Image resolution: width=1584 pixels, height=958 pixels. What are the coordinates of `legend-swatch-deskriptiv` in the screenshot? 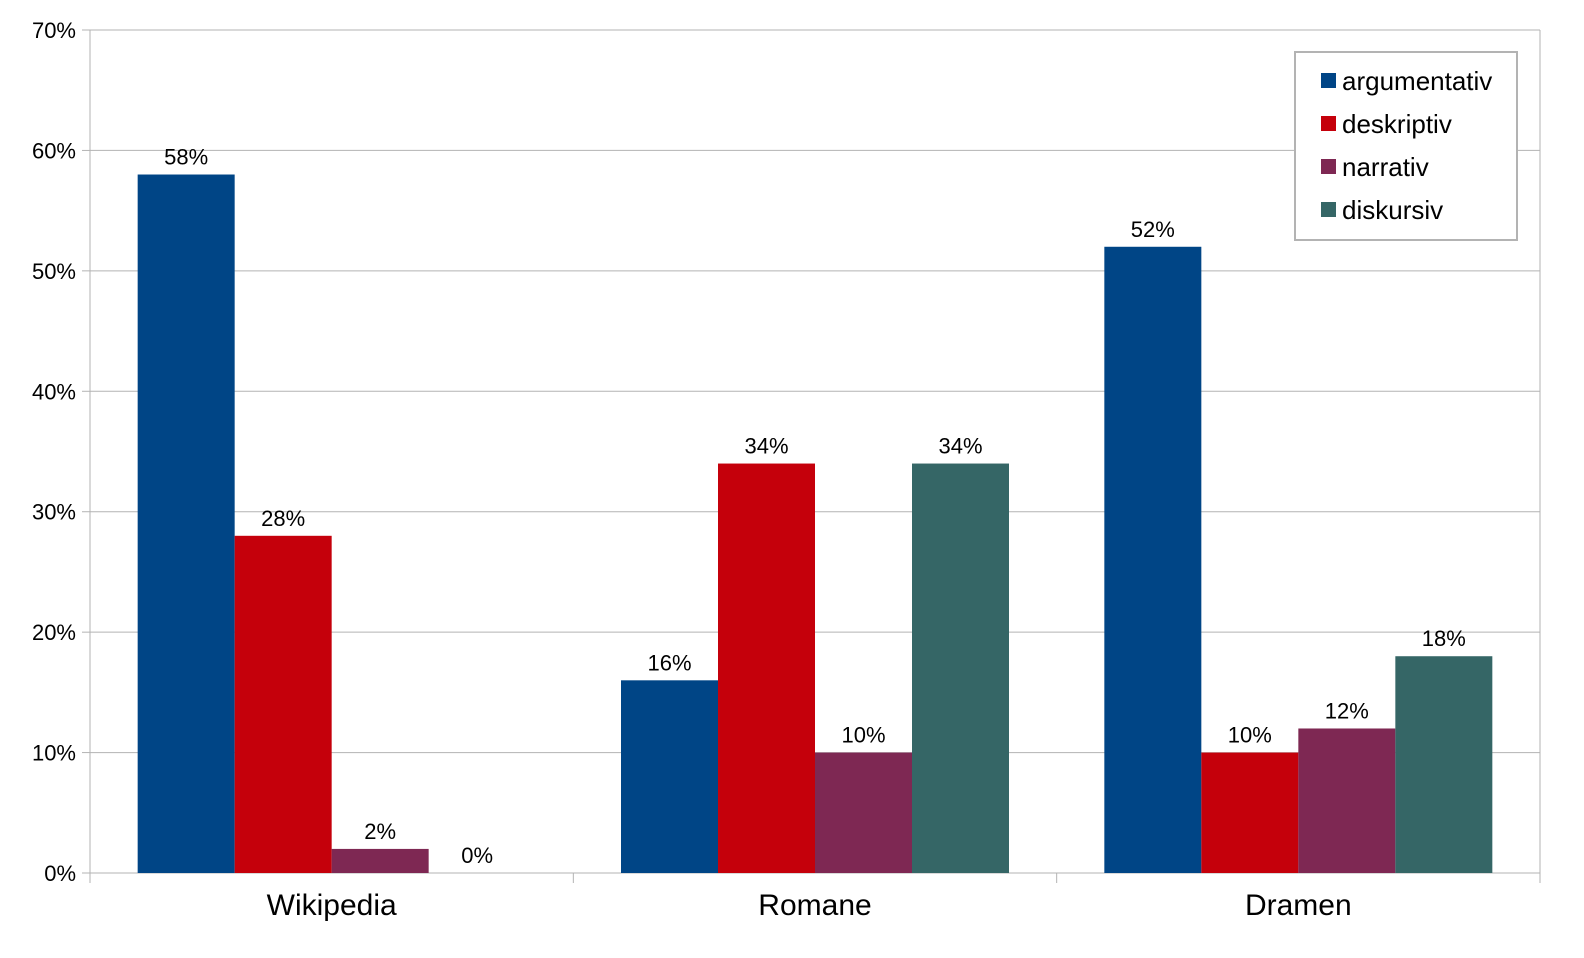 It's located at (1328, 123).